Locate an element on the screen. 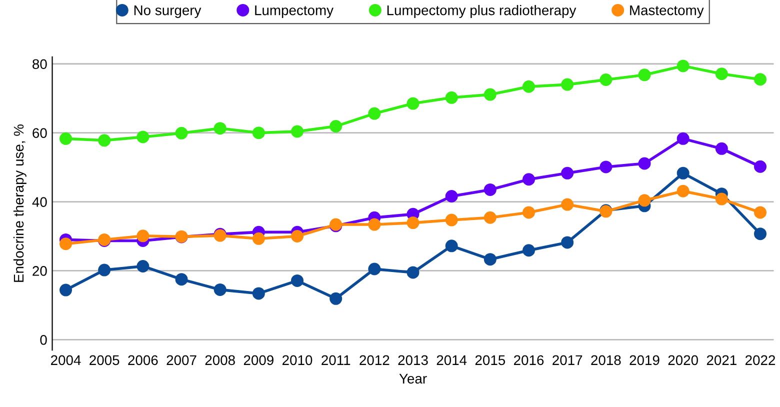  x-tick-label: 2006 is located at coordinates (143, 360).